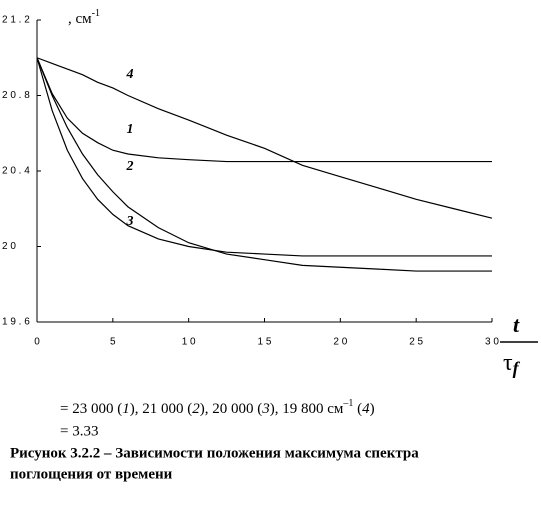  Describe the element at coordinates (189, 342) in the screenshot. I see `x-tick-label: 1 0` at that location.